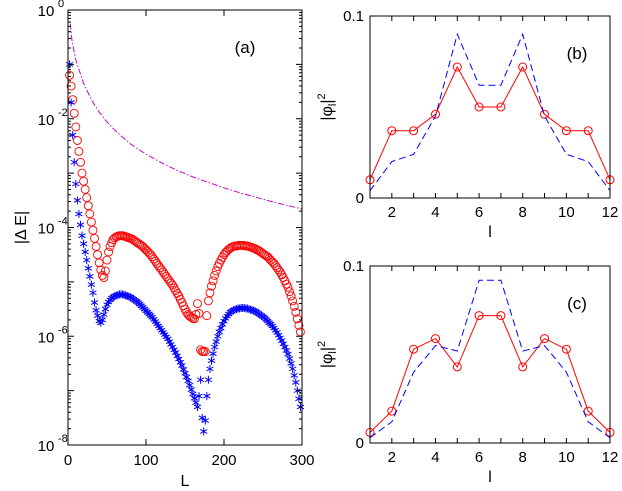 The width and height of the screenshot is (622, 491). I want to click on xtick-label: 100, so click(145, 460).